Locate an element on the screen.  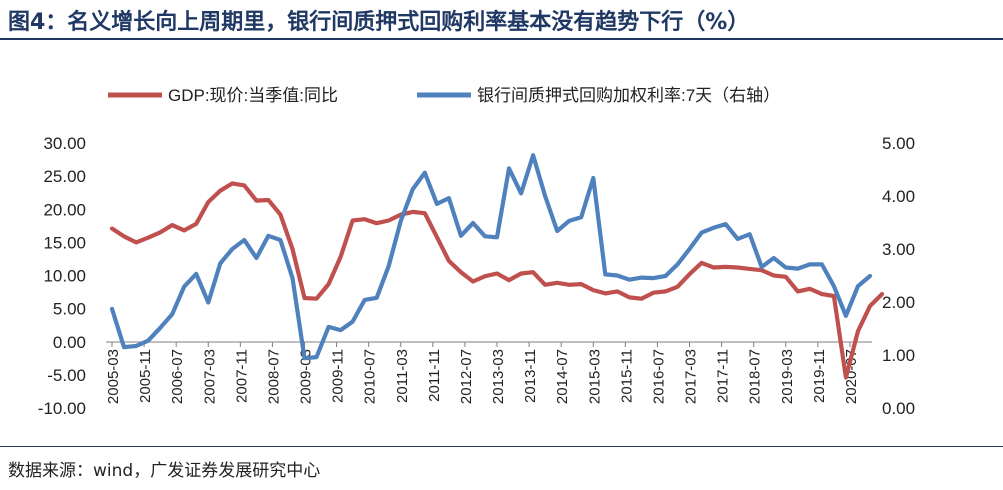
x-axis-tick-label: 2011-03 is located at coordinates (402, 376).